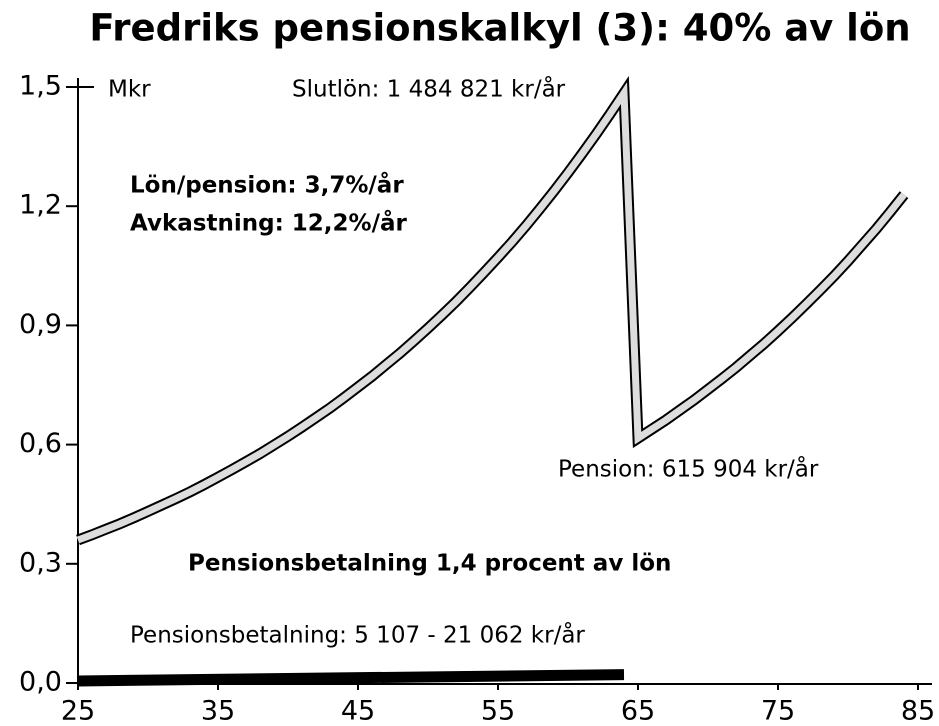  What do you see at coordinates (499, 28) in the screenshot?
I see `chart-title: Fredriks pensionskalkyl (3): 40% av lön` at bounding box center [499, 28].